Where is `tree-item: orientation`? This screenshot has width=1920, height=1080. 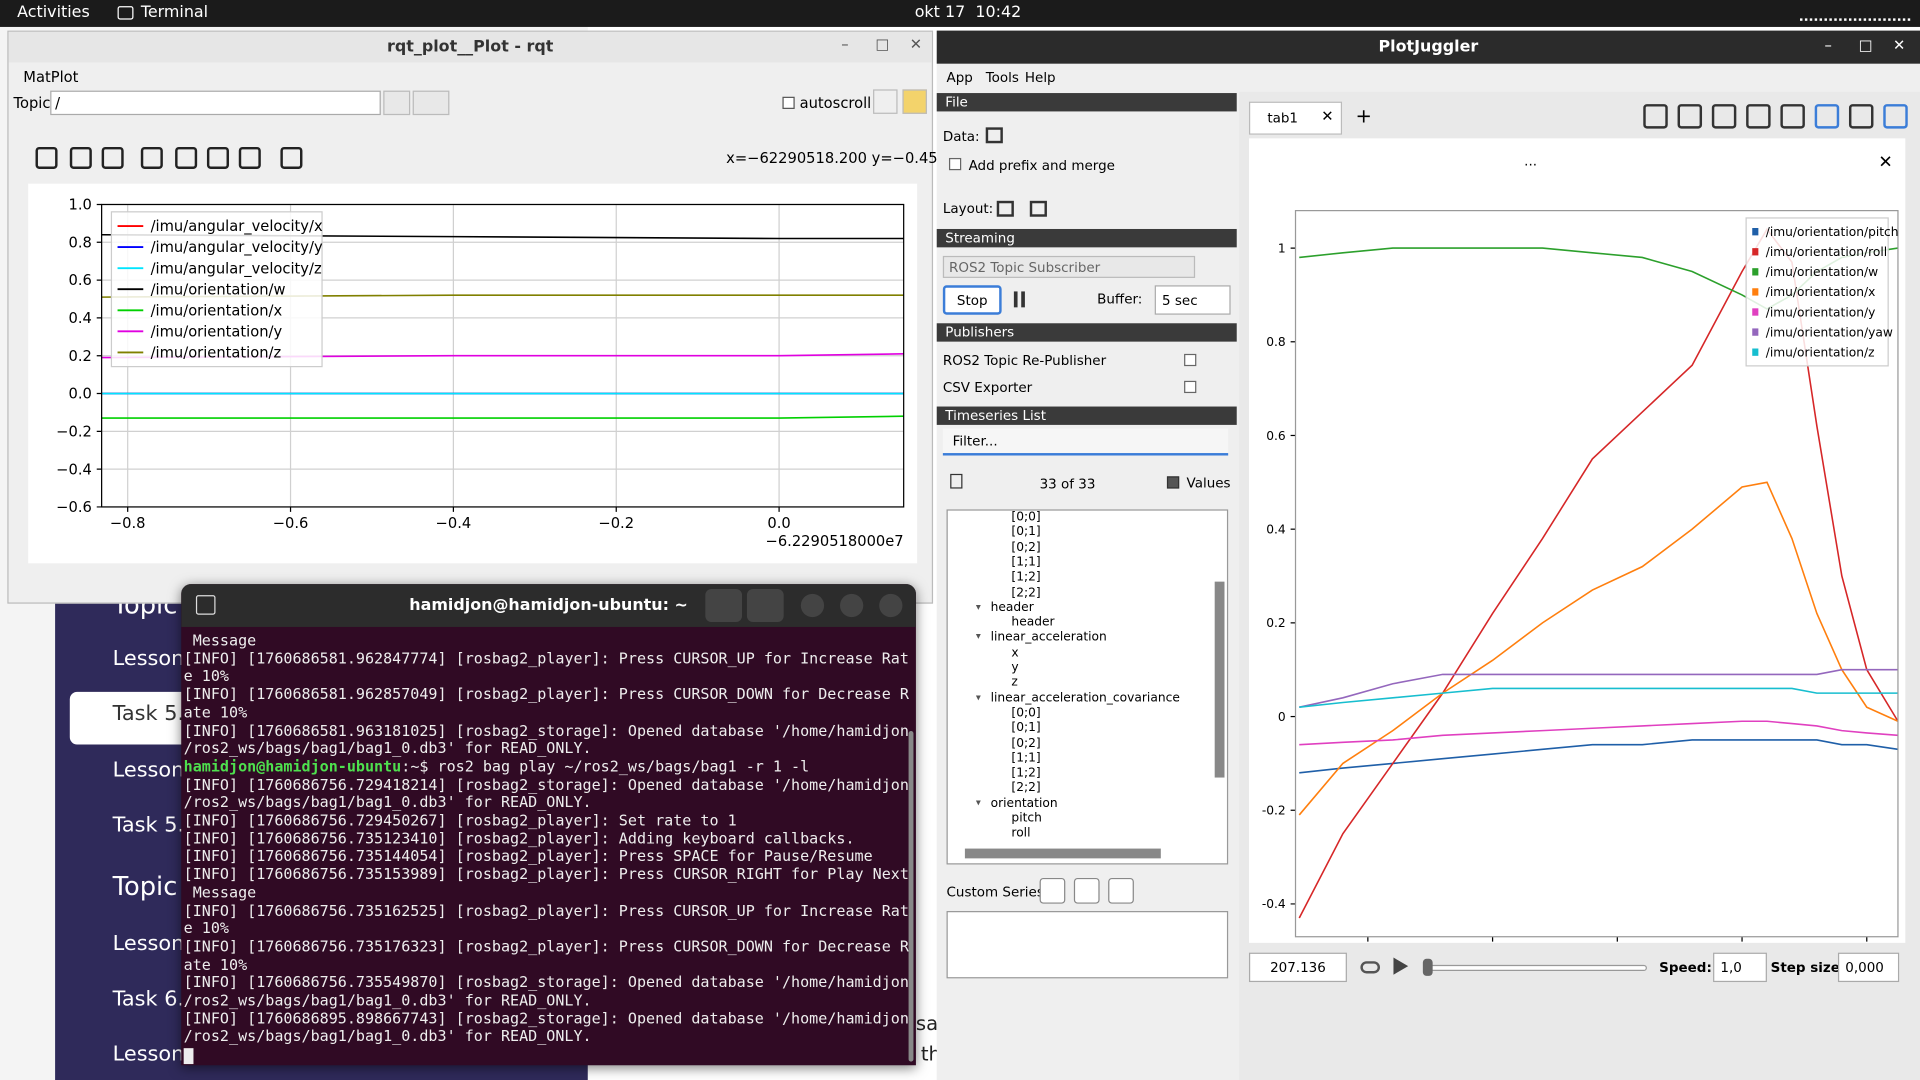 tree-item: orientation is located at coordinates (1024, 803).